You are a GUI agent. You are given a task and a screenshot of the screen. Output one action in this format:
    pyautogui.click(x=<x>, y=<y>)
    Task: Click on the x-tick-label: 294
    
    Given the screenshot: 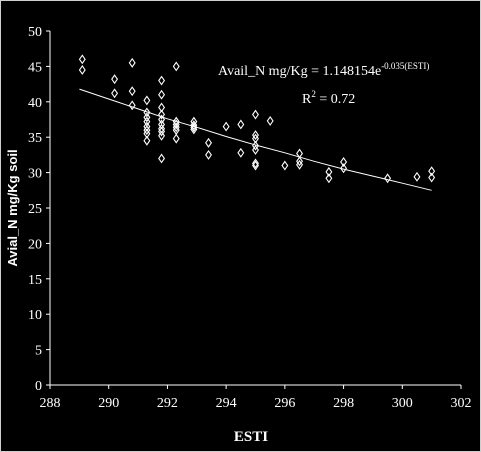 What is the action you would take?
    pyautogui.click(x=226, y=403)
    